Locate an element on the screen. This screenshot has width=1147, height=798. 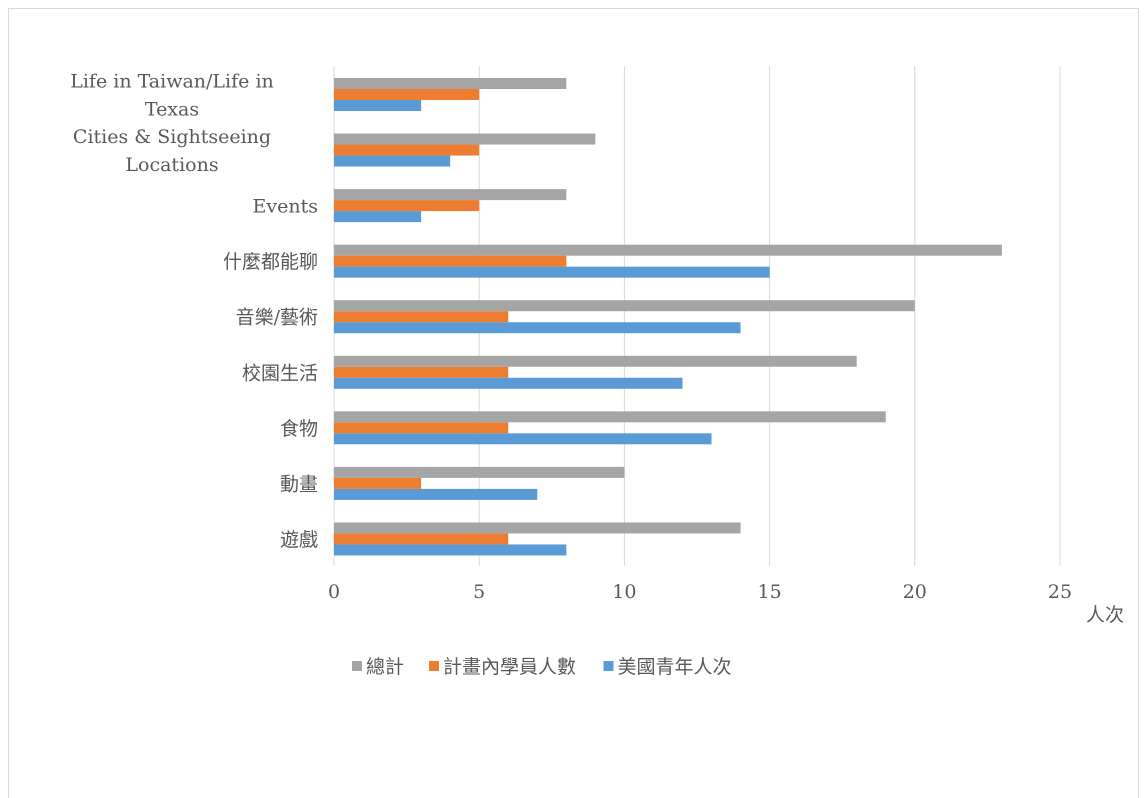
legend-label: 計畫內學員人數 is located at coordinates (509, 667).